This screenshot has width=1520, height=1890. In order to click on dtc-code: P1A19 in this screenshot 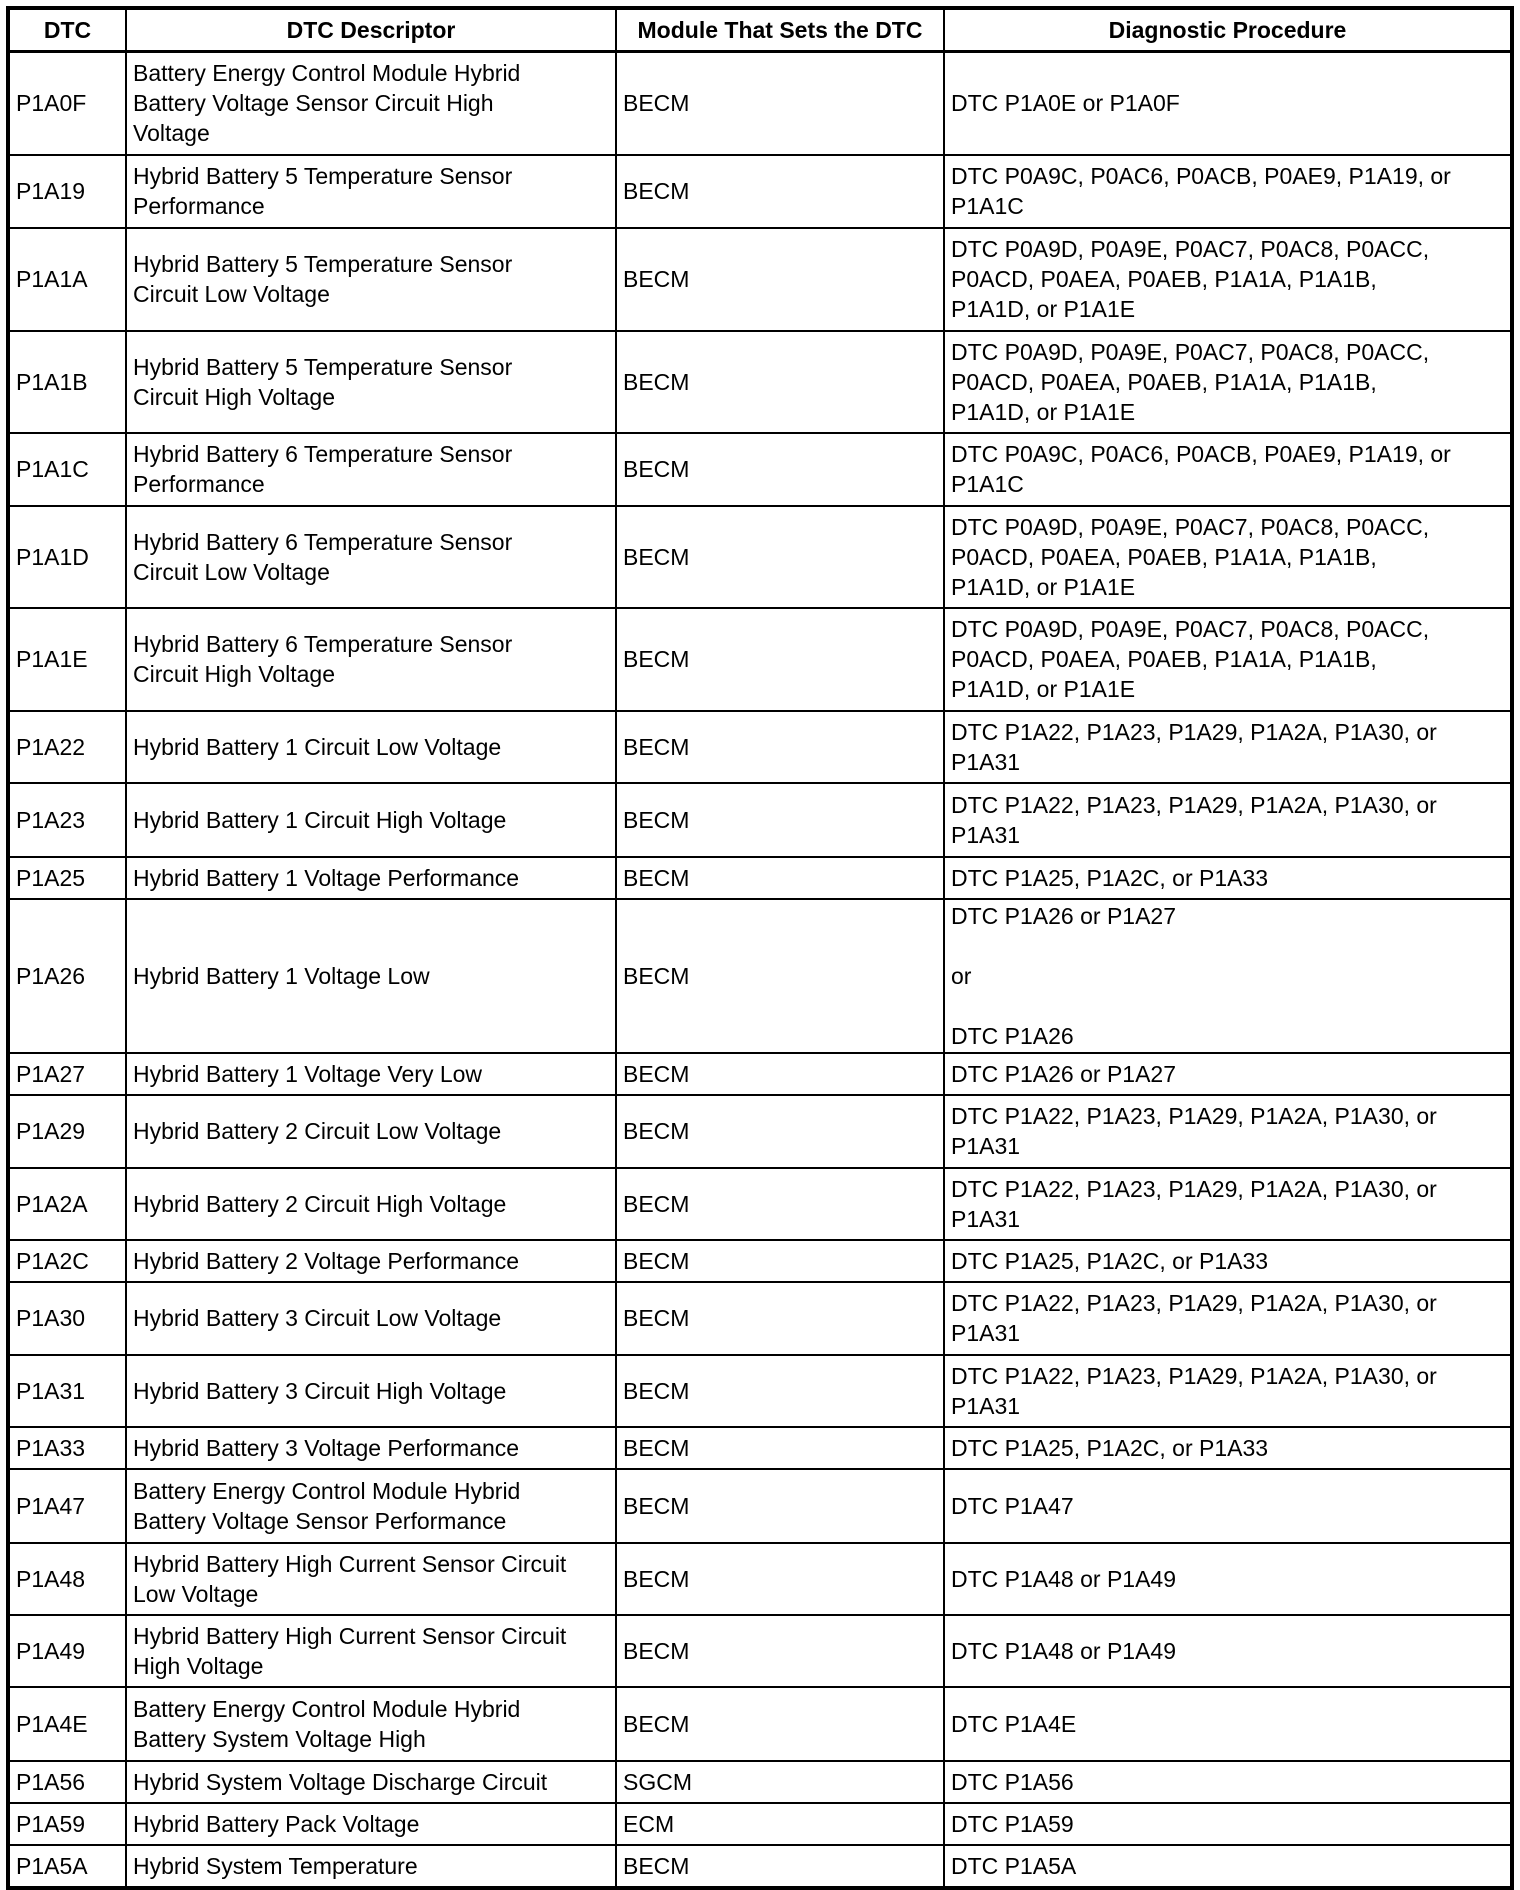, I will do `click(67, 191)`.